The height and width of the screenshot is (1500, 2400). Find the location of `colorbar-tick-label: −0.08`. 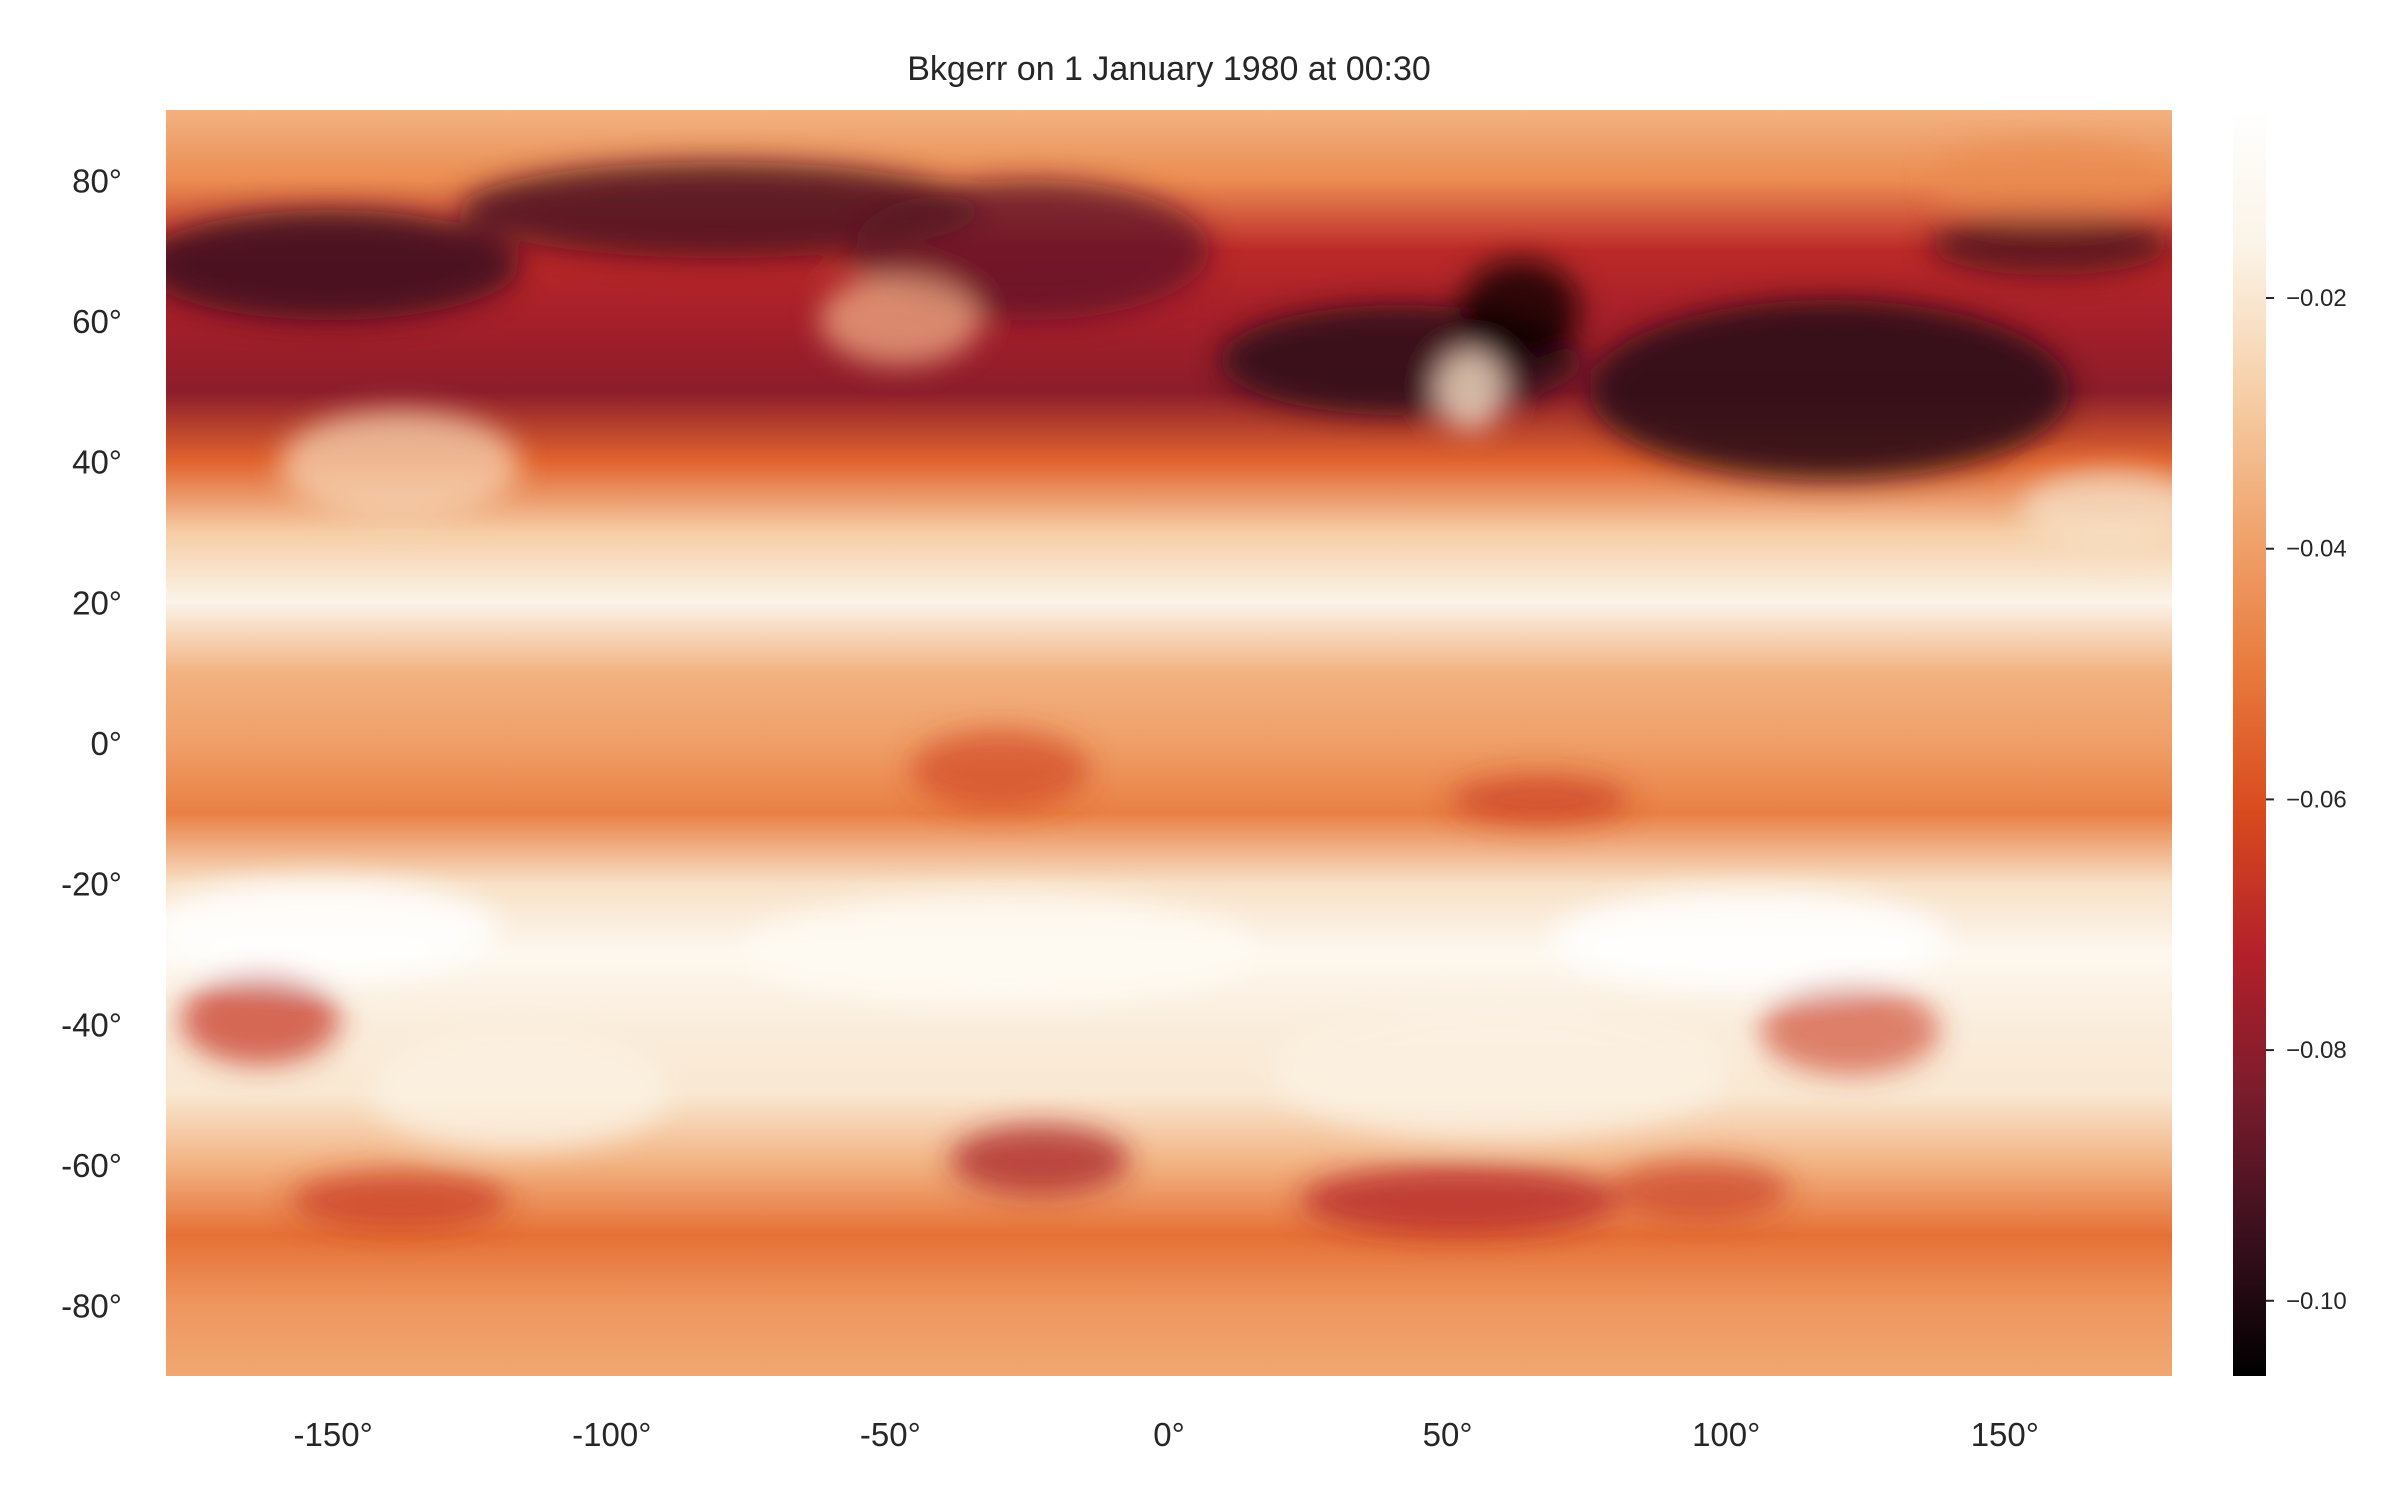

colorbar-tick-label: −0.08 is located at coordinates (2316, 1050).